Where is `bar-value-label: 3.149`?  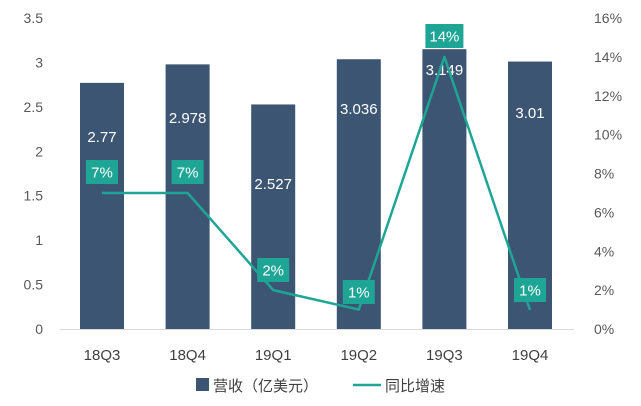
bar-value-label: 3.149 is located at coordinates (445, 70).